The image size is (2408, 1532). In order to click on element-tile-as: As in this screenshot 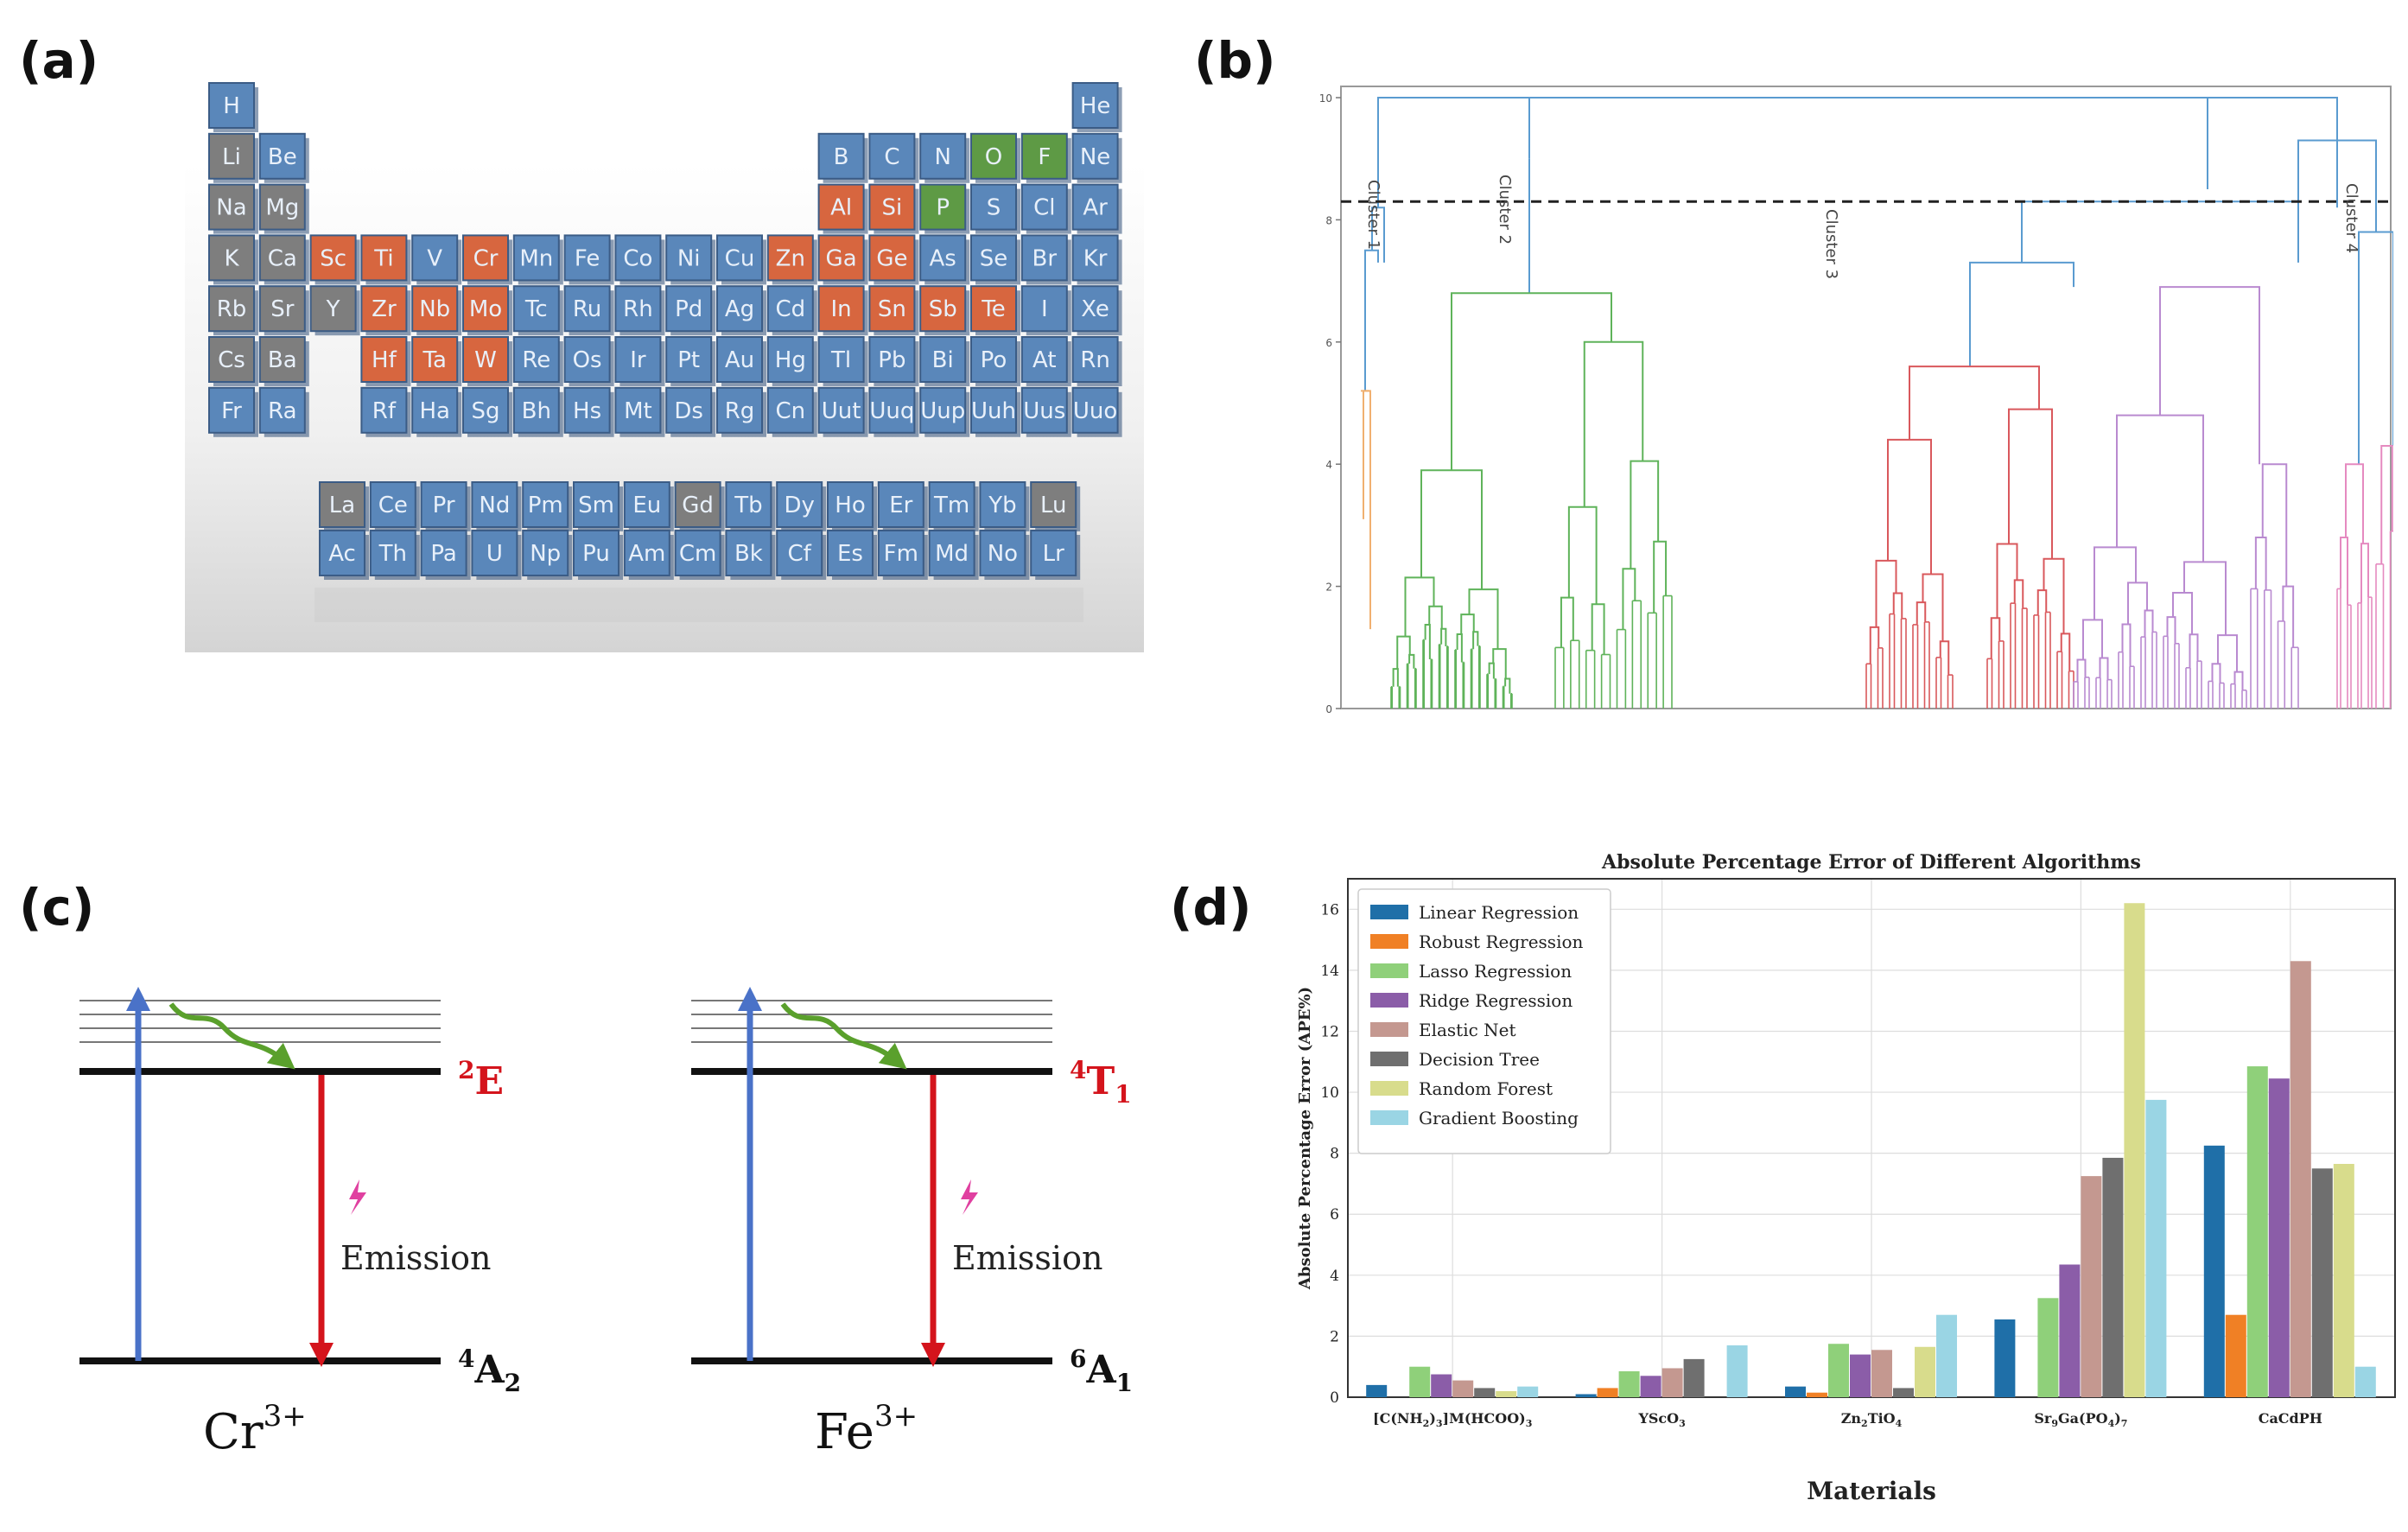, I will do `click(944, 259)`.